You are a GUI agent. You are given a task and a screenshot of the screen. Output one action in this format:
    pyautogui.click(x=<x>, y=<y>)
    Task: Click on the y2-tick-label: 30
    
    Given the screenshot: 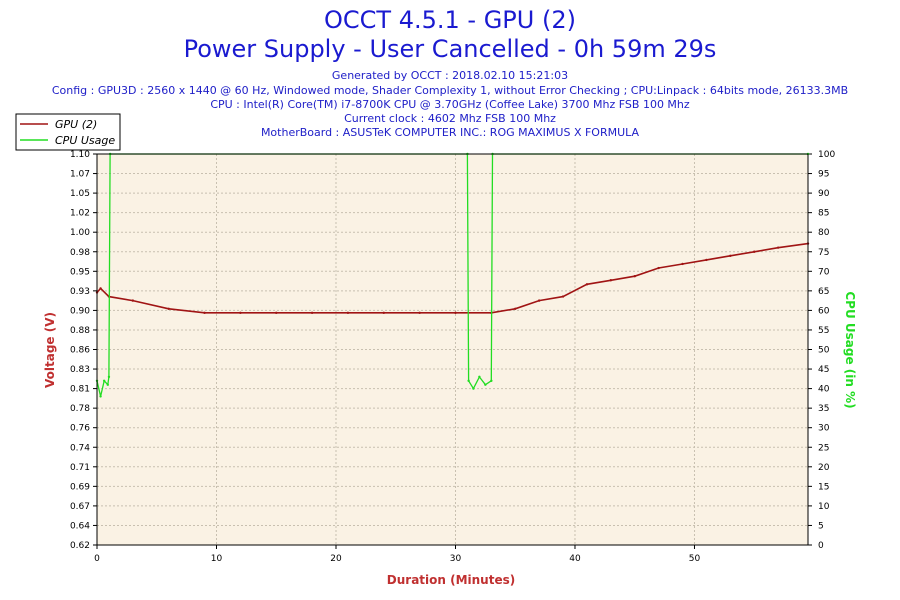 What is the action you would take?
    pyautogui.click(x=824, y=429)
    